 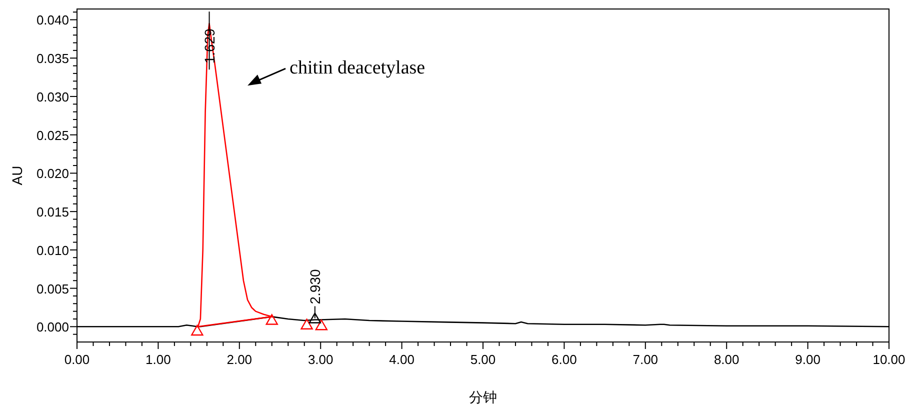 What do you see at coordinates (483, 359) in the screenshot?
I see `x-tick-label: 5.00` at bounding box center [483, 359].